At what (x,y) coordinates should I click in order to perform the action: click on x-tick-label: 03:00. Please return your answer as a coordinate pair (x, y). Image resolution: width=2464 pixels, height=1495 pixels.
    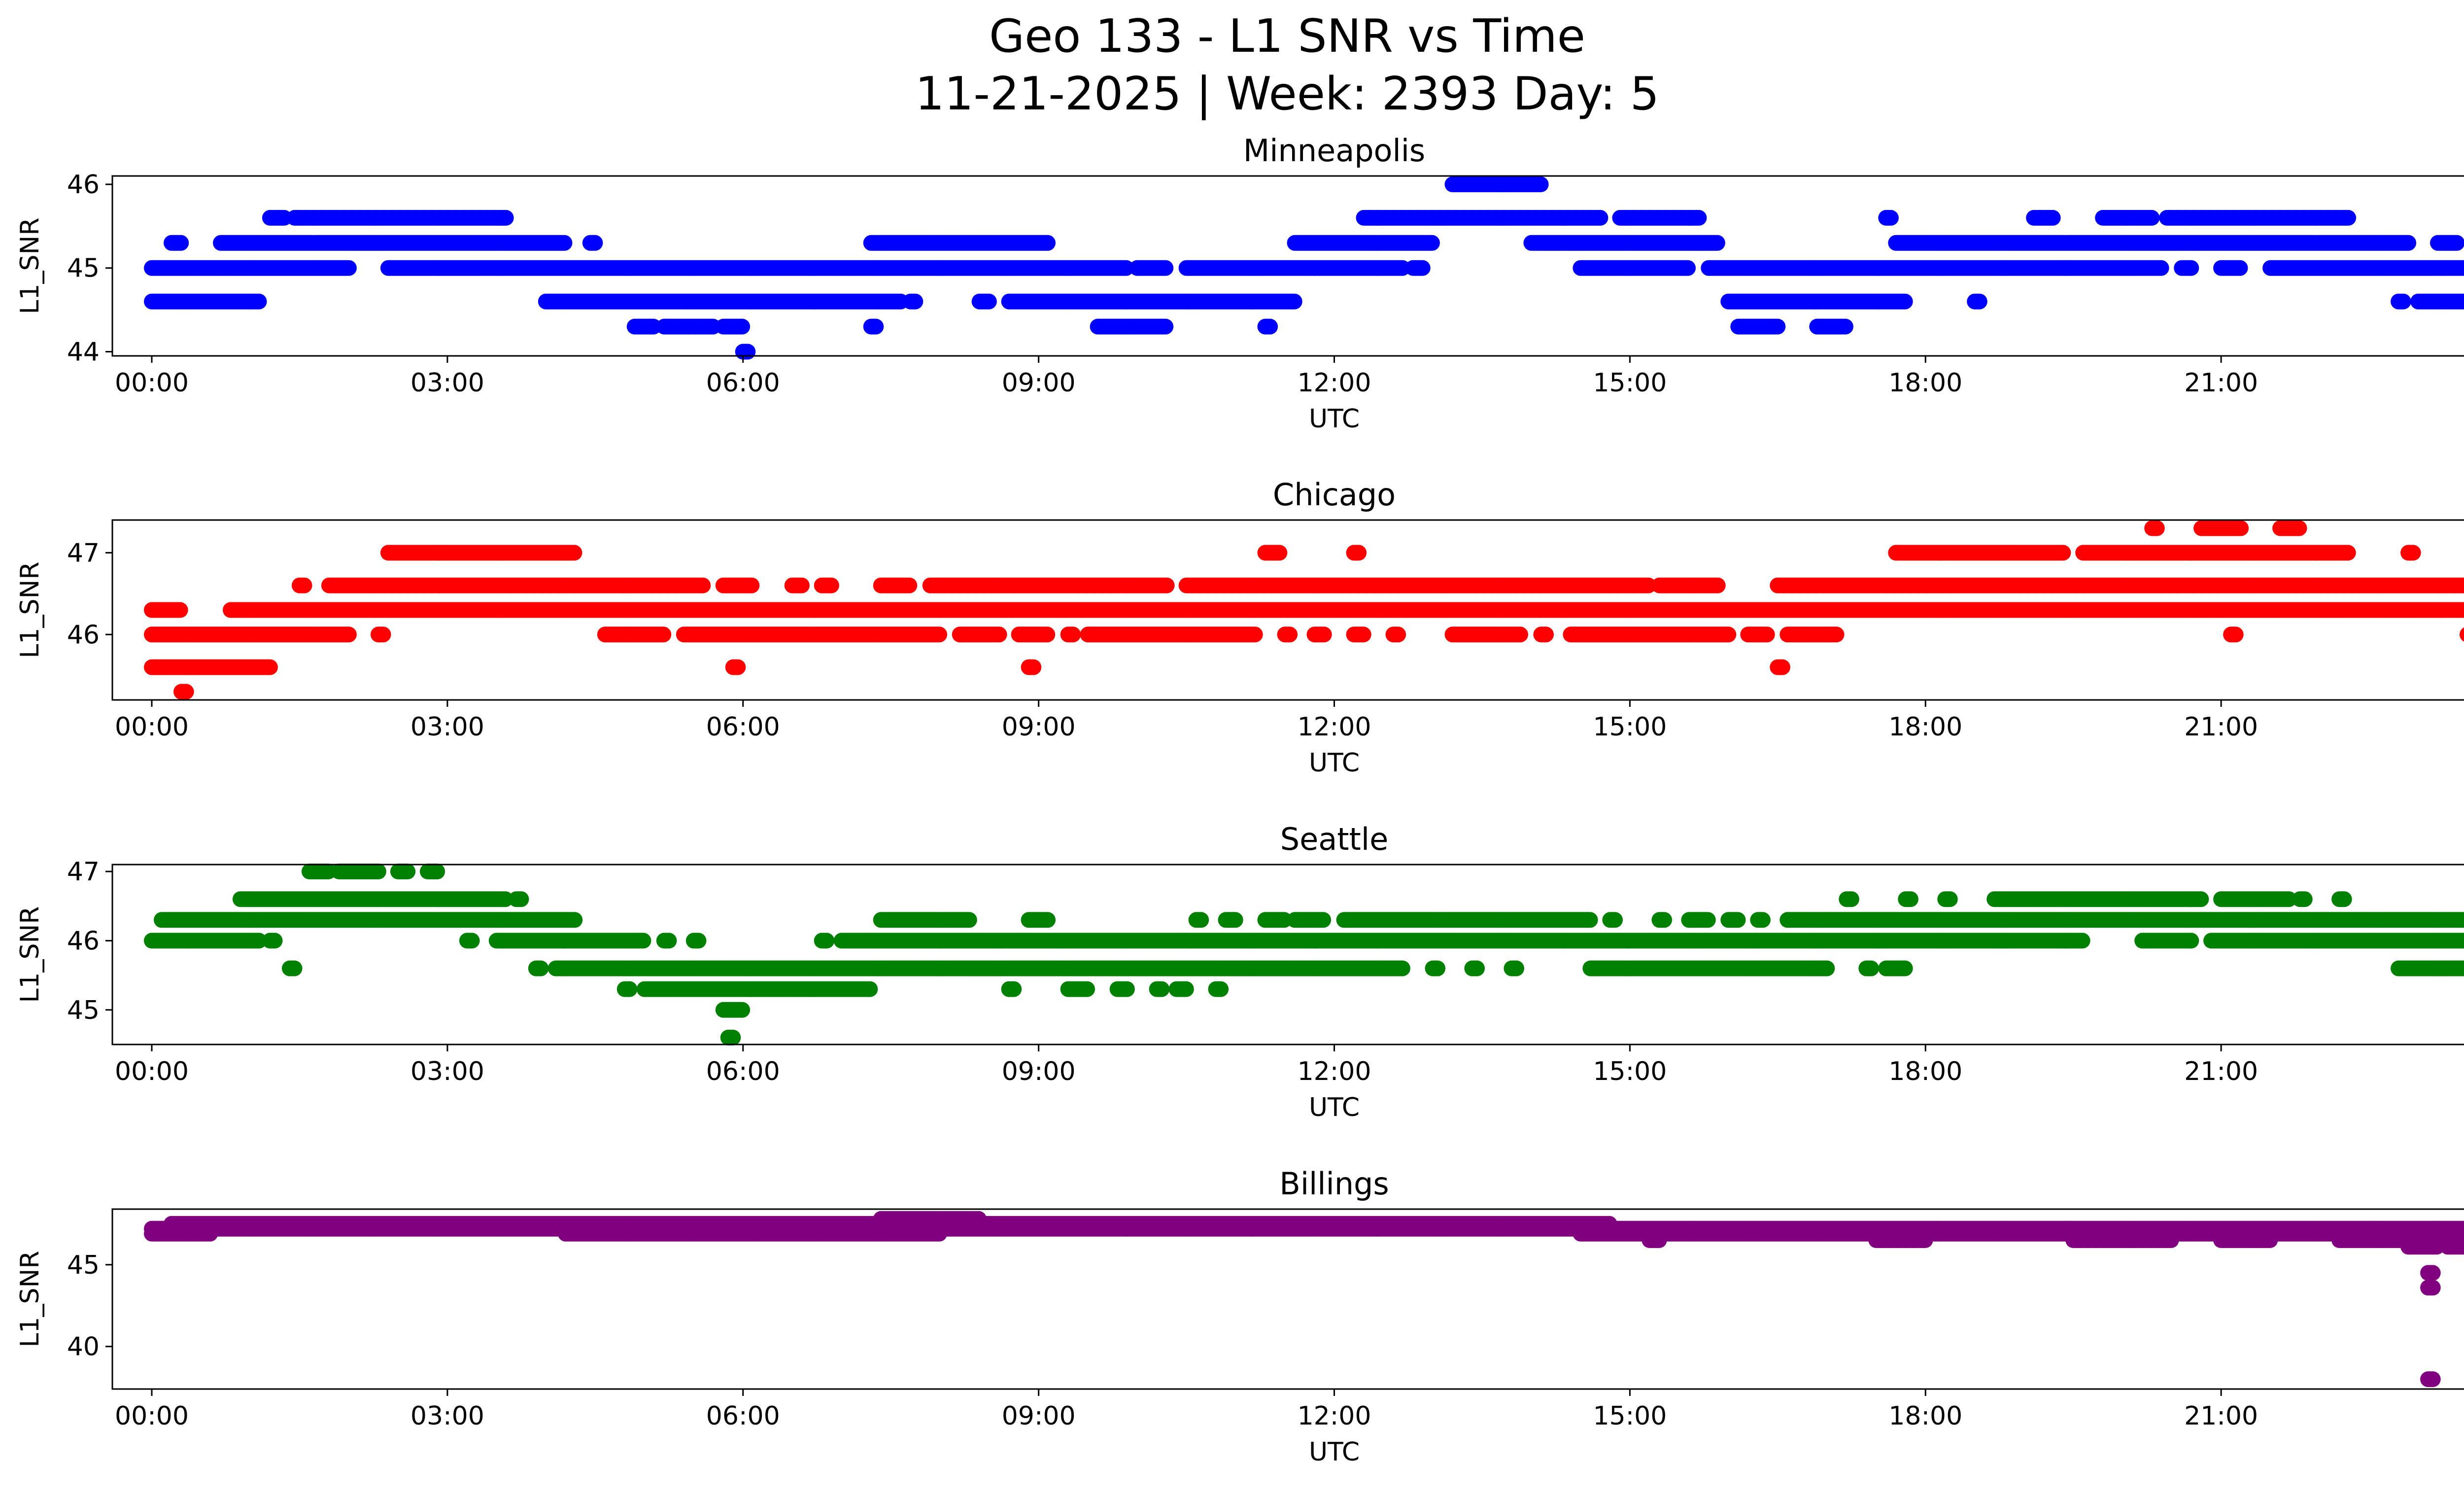
    Looking at the image, I should click on (447, 383).